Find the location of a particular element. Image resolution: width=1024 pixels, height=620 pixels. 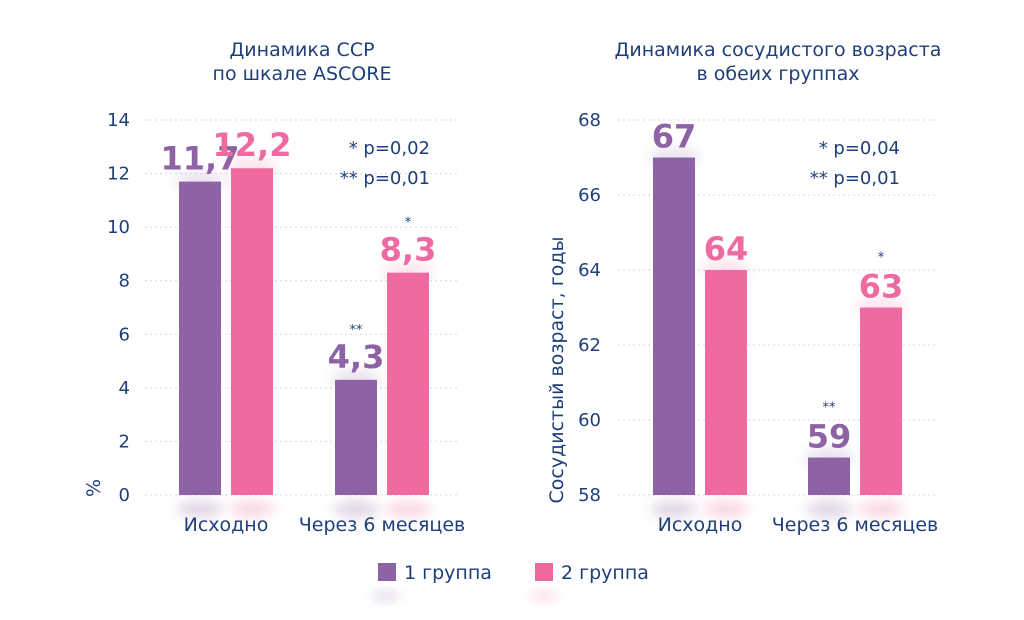

chart-ascore-data-label: 11,7 is located at coordinates (200, 159).